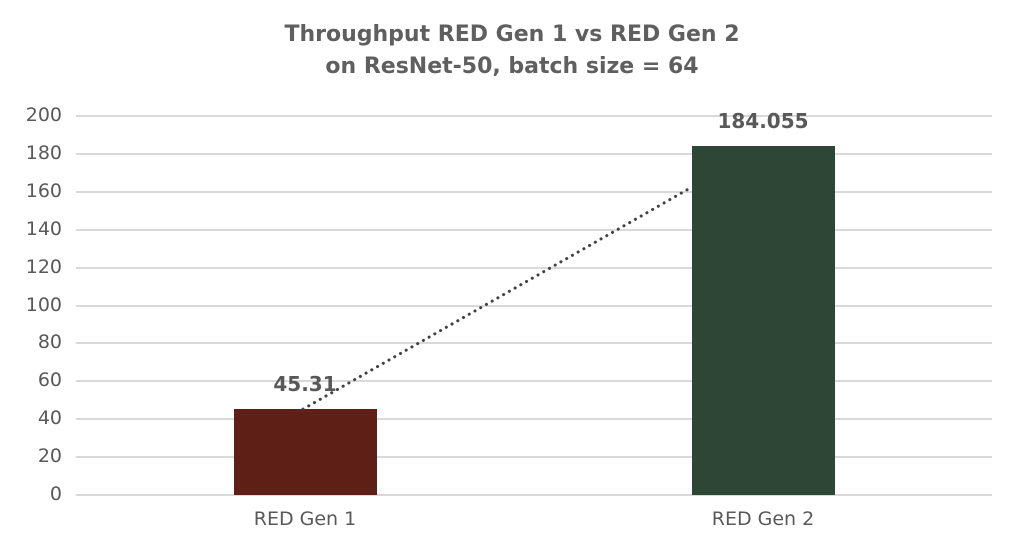 The image size is (1024, 551). What do you see at coordinates (512, 66) in the screenshot?
I see `chart-title-line-2: on ResNet-50, batch size = 64` at bounding box center [512, 66].